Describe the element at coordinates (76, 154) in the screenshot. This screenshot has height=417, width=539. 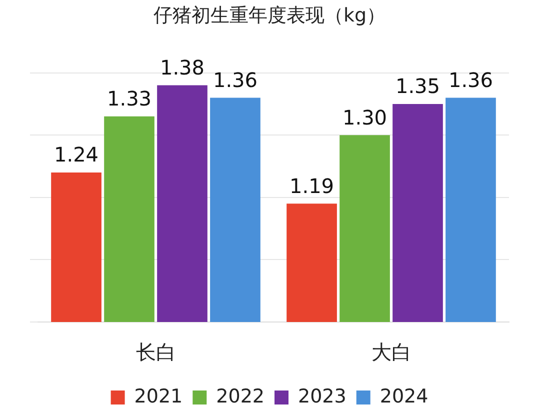
I see `data-label: 1.24` at that location.